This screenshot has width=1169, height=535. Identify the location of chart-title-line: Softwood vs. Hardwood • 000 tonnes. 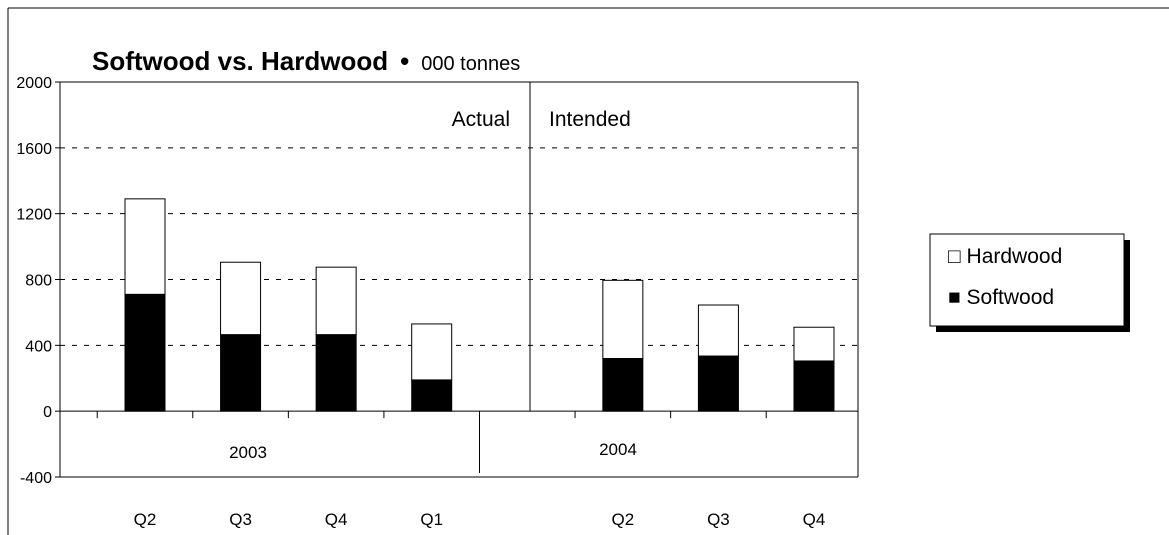
(306, 61).